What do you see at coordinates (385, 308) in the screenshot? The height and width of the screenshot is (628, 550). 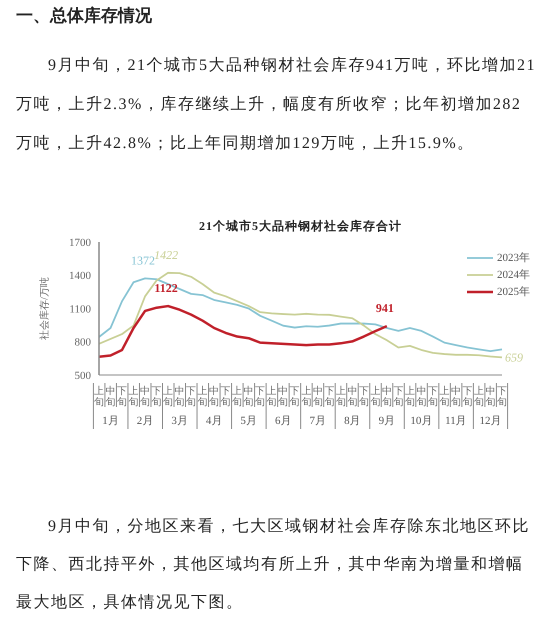 I see `data-label: 941` at bounding box center [385, 308].